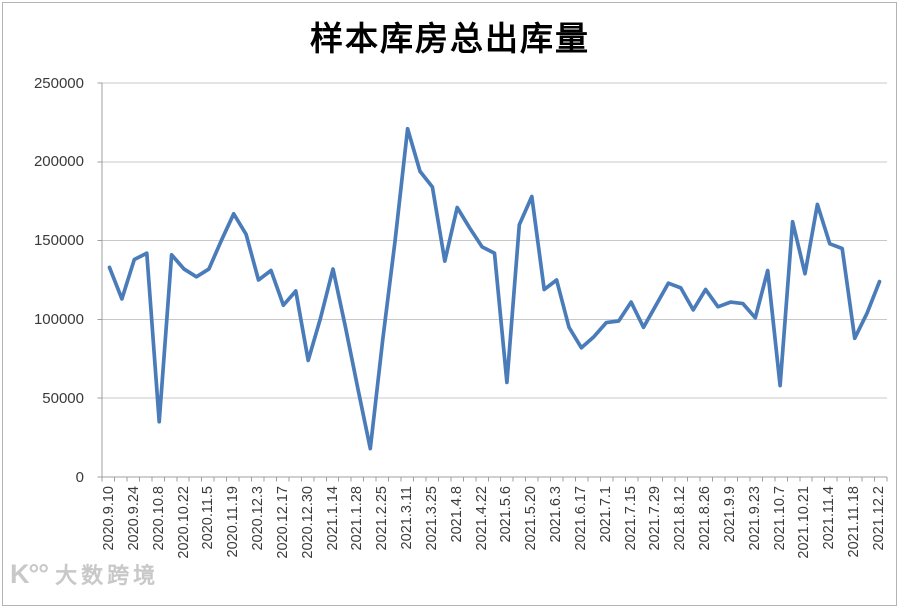 Image resolution: width=900 pixels, height=608 pixels. What do you see at coordinates (107, 575) in the screenshot?
I see `watermark-text: 大数跨境` at bounding box center [107, 575].